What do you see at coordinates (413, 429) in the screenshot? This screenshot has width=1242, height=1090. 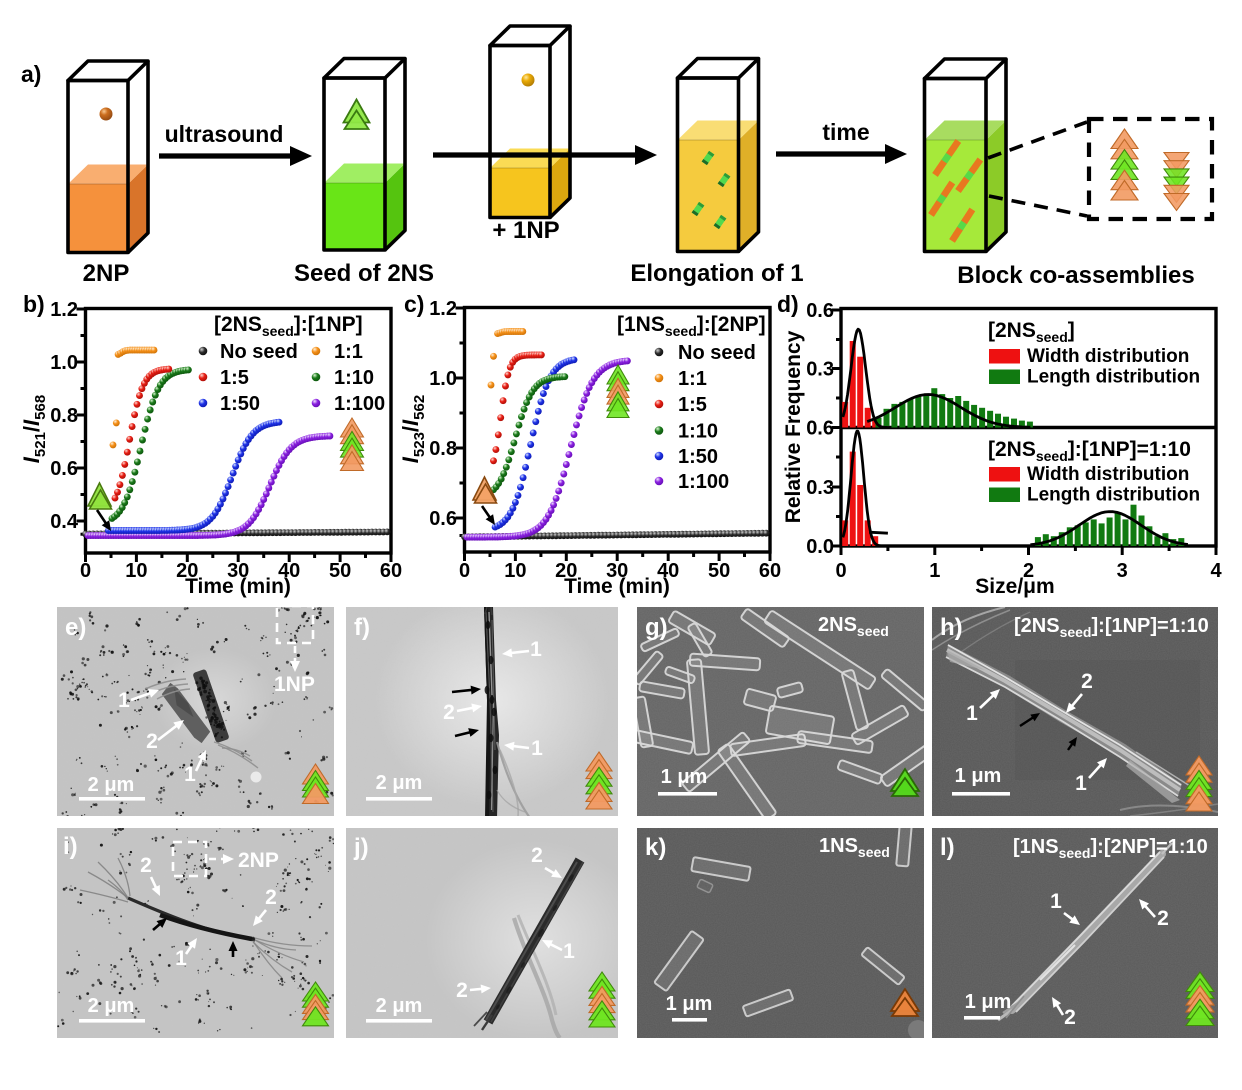 I see `svg-text: I523/I562` at bounding box center [413, 429].